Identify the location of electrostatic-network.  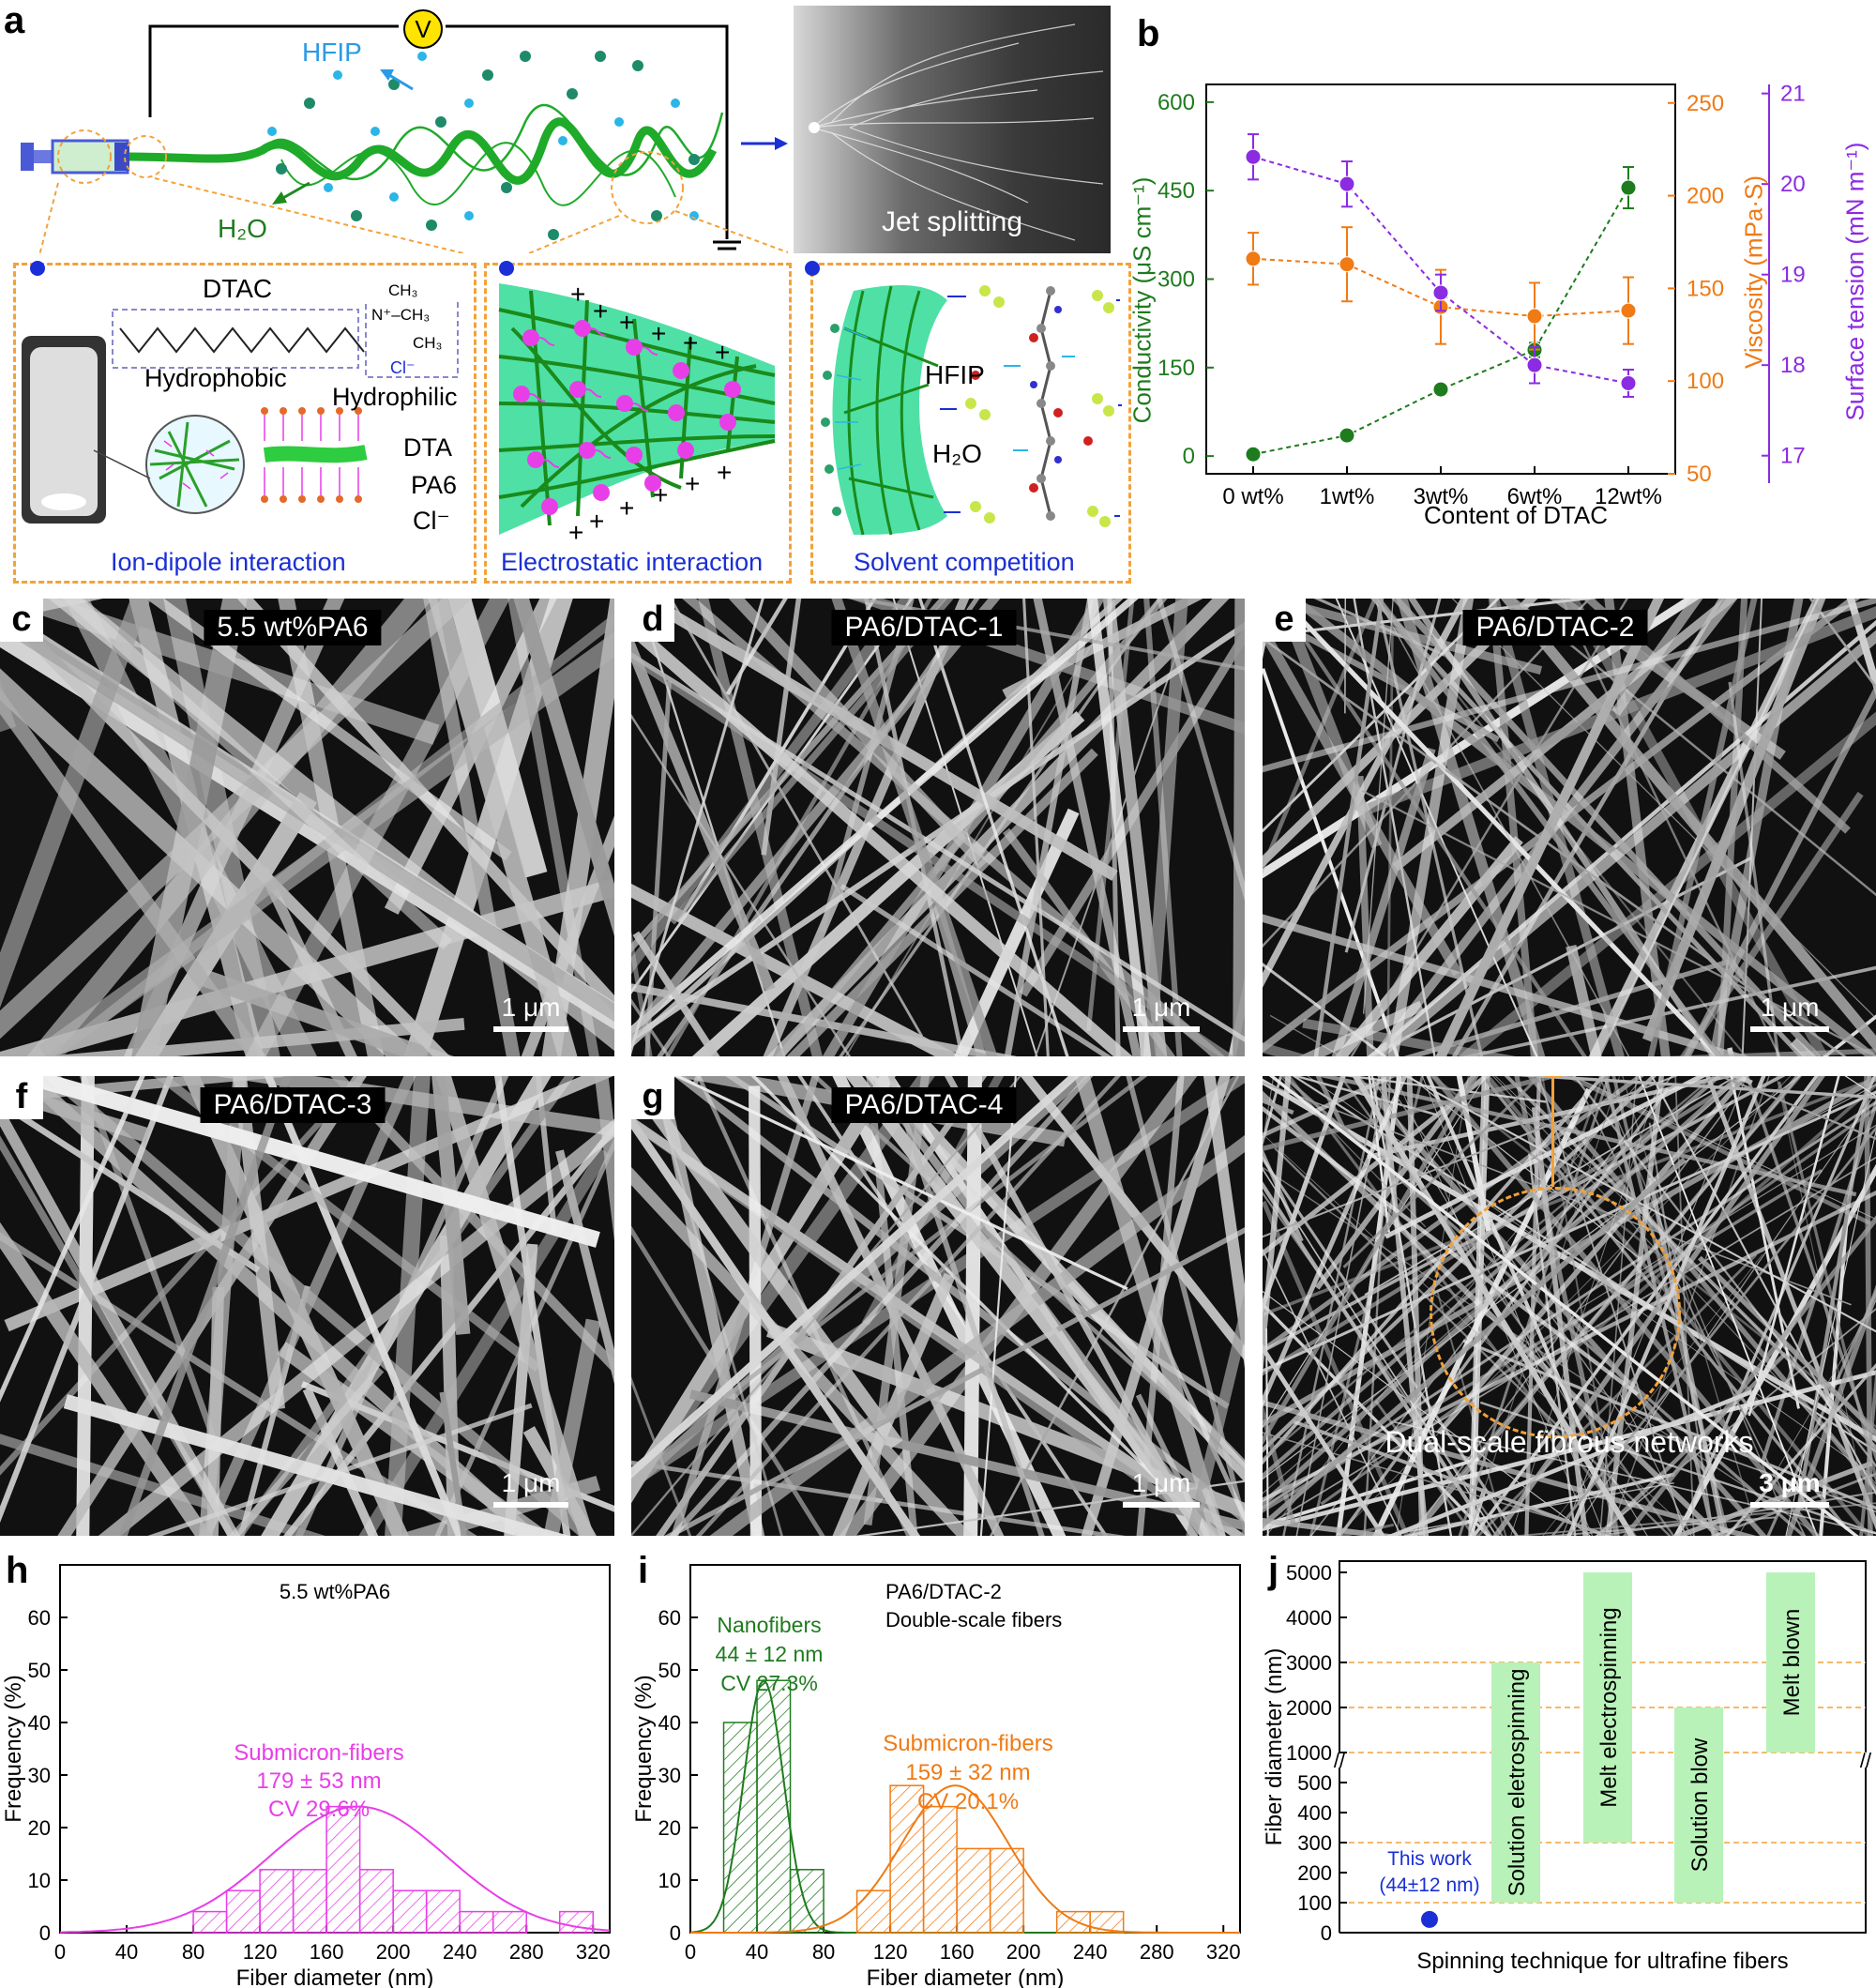
(637, 409).